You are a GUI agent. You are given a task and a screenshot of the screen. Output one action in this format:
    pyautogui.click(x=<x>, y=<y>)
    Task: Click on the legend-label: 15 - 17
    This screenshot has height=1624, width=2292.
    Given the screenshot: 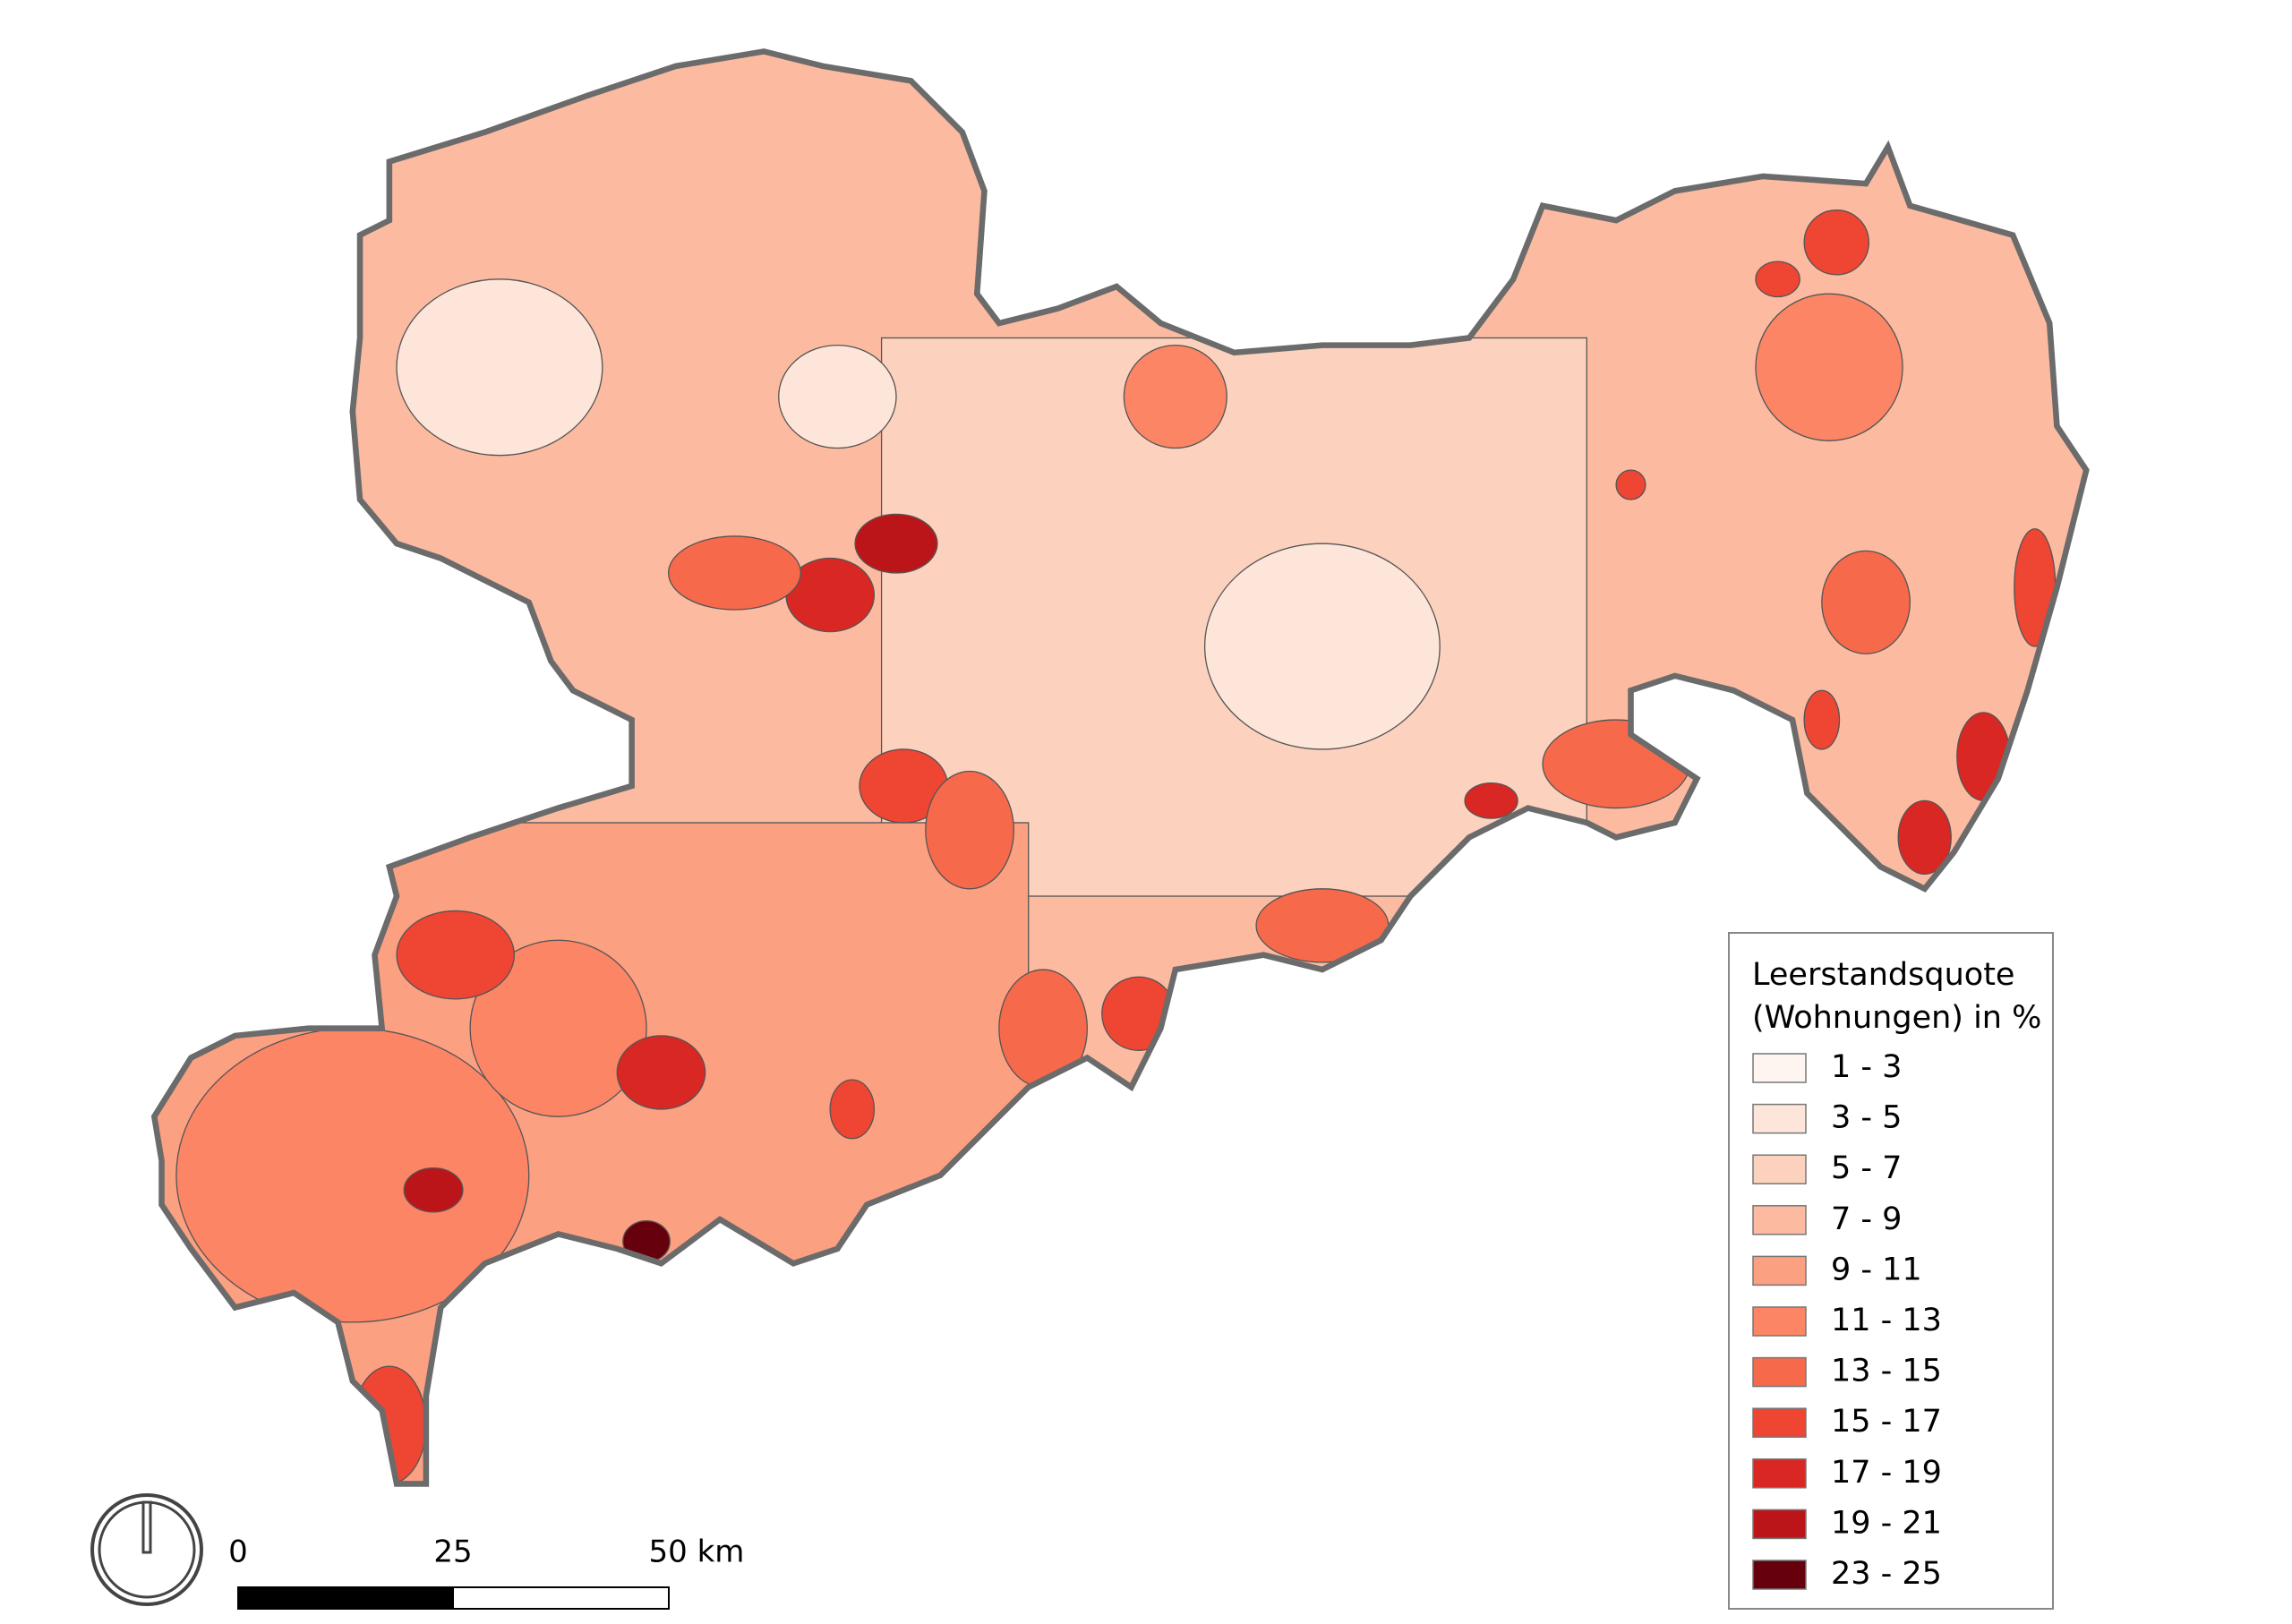 What is the action you would take?
    pyautogui.click(x=1886, y=1422)
    